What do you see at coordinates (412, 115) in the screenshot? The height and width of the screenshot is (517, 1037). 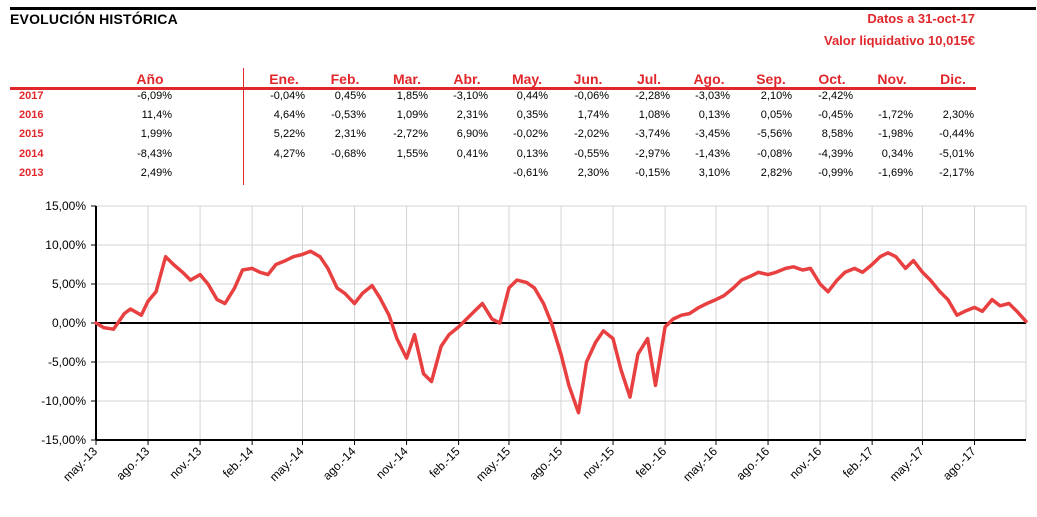 I see `monthly-return-cell: 1,09%` at bounding box center [412, 115].